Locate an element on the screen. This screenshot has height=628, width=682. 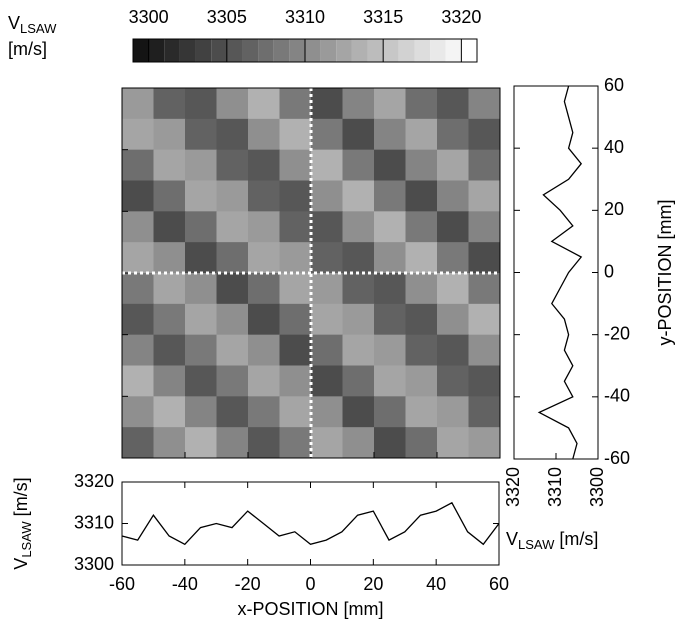
colorbar-tick-label: 3305 is located at coordinates (227, 17).